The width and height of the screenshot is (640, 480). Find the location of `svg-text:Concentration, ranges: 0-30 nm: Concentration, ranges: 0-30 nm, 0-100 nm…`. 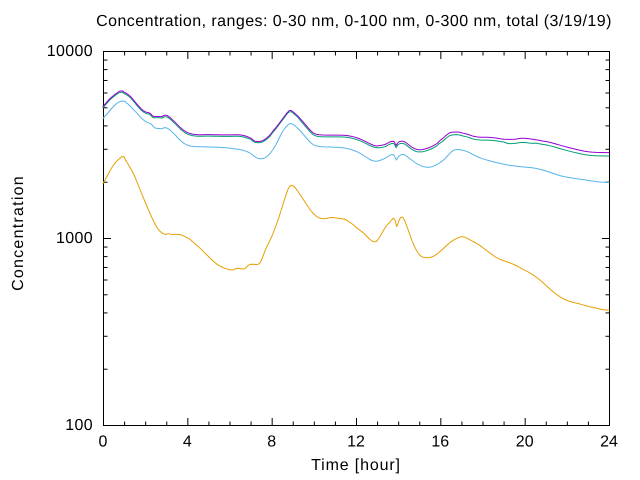

svg-text:Concentration, ranges: 0-30 nm: Concentration, ranges: 0-30 nm, 0-100 nm… is located at coordinates (354, 21).